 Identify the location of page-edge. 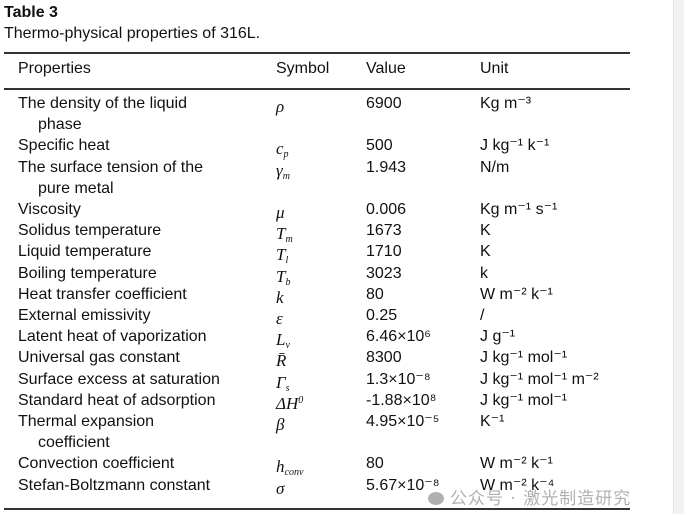
(678, 257).